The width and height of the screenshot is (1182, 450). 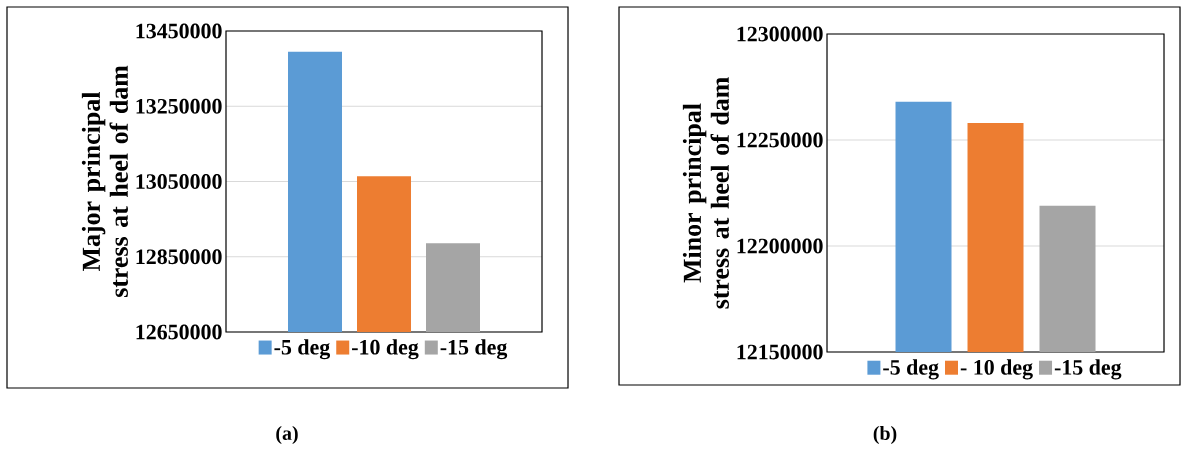 What do you see at coordinates (179, 332) in the screenshot?
I see `y-tick-label: 12650000` at bounding box center [179, 332].